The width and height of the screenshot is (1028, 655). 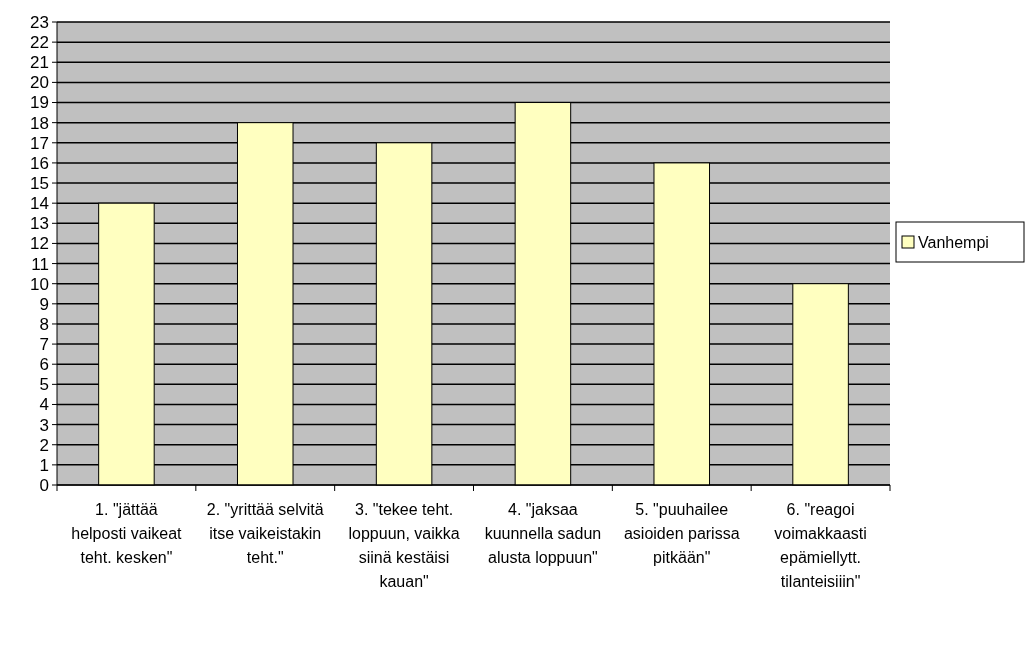 What do you see at coordinates (44, 304) in the screenshot?
I see `y-tick-label: 9` at bounding box center [44, 304].